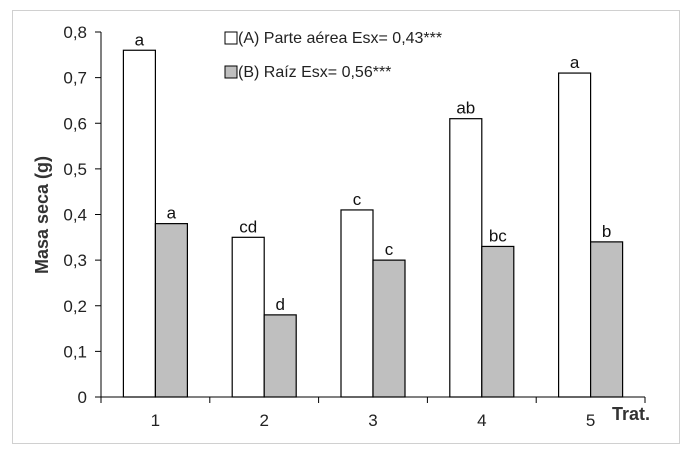 This screenshot has width=694, height=455. What do you see at coordinates (263, 420) in the screenshot?
I see `x-tick-label: 2` at bounding box center [263, 420].